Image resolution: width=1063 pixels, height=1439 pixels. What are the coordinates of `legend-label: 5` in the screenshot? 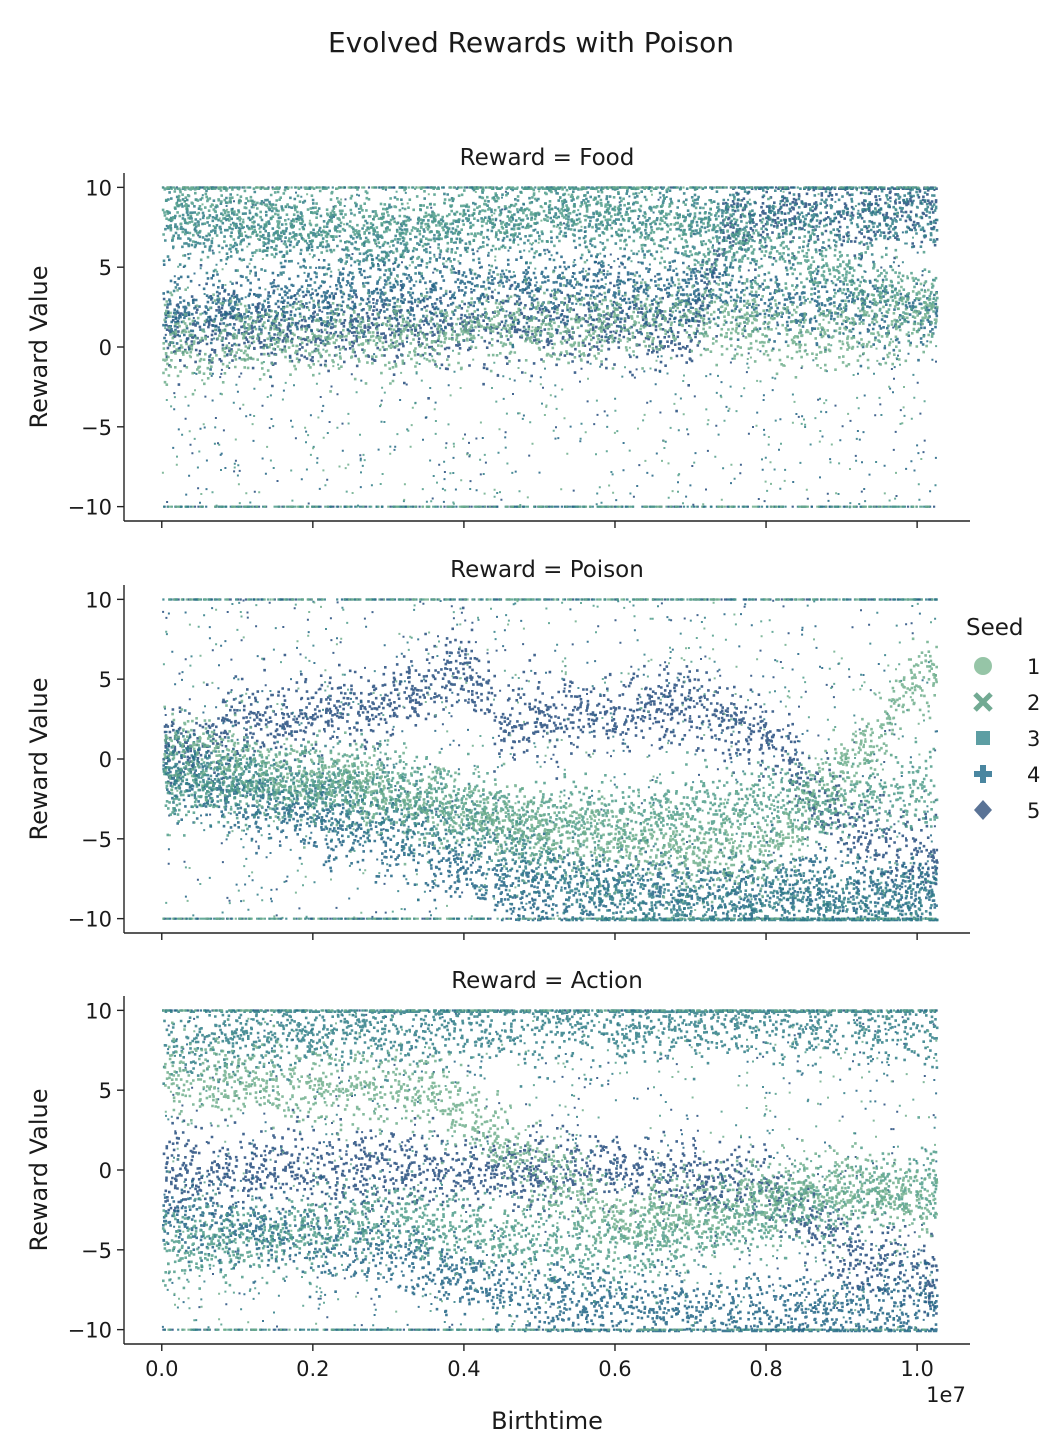 It's located at (1033, 811).